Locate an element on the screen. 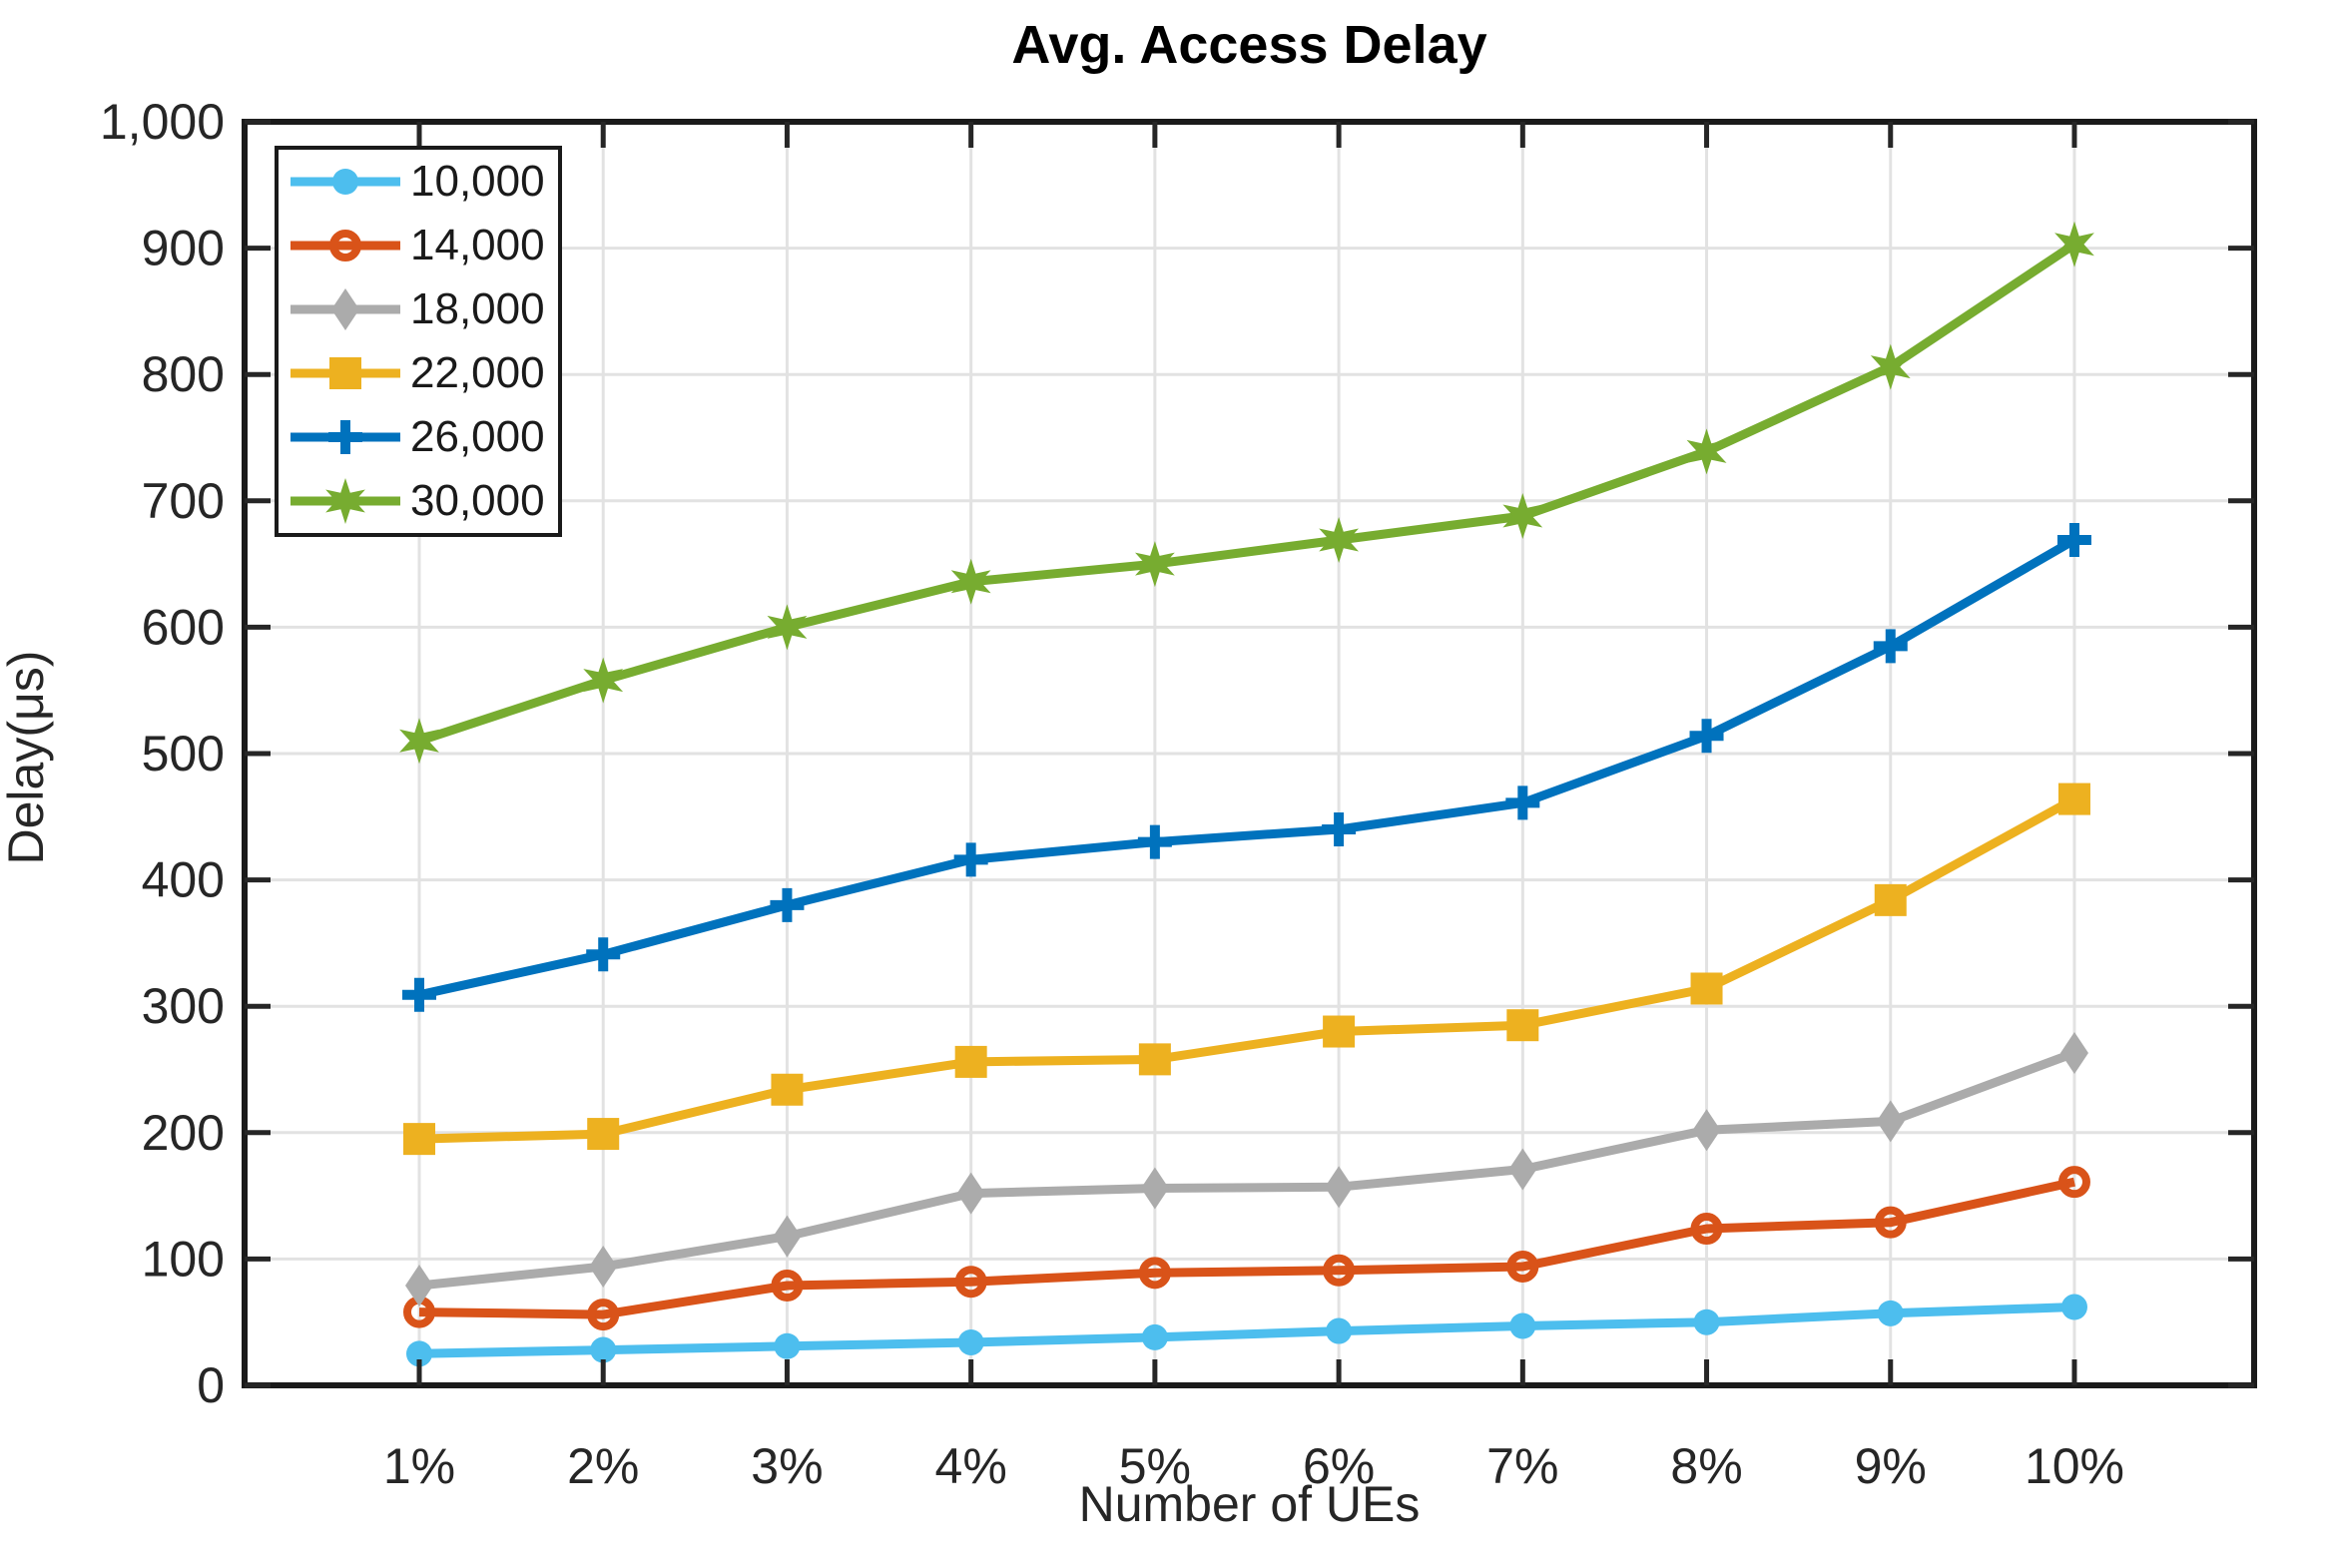 This screenshot has width=2332, height=1568. x-tick-label: 2% is located at coordinates (603, 1466).